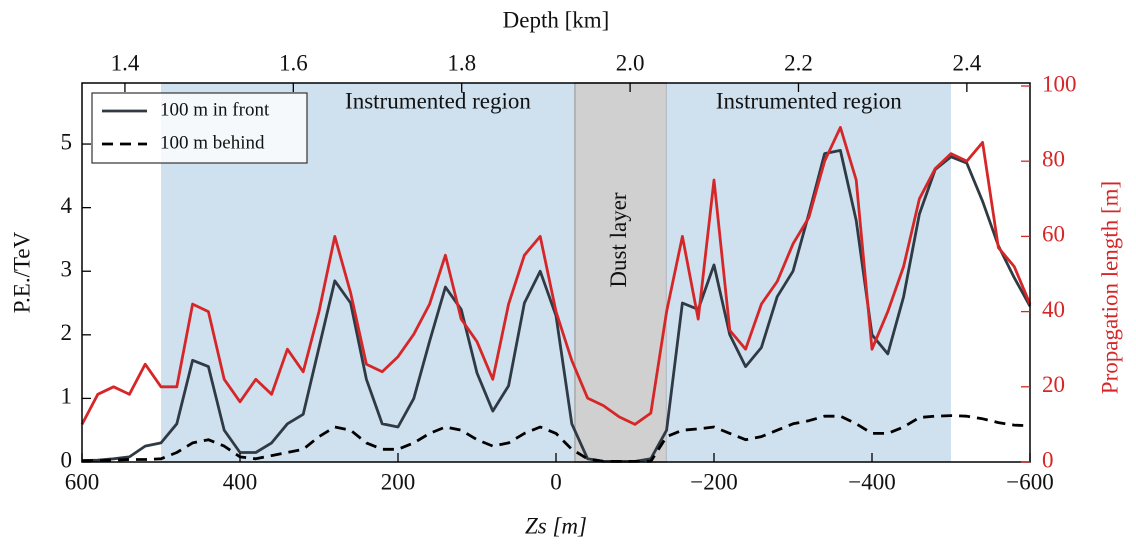 This screenshot has width=1136, height=550. What do you see at coordinates (1053, 309) in the screenshot?
I see `y2-tick-label: 40` at bounding box center [1053, 309].